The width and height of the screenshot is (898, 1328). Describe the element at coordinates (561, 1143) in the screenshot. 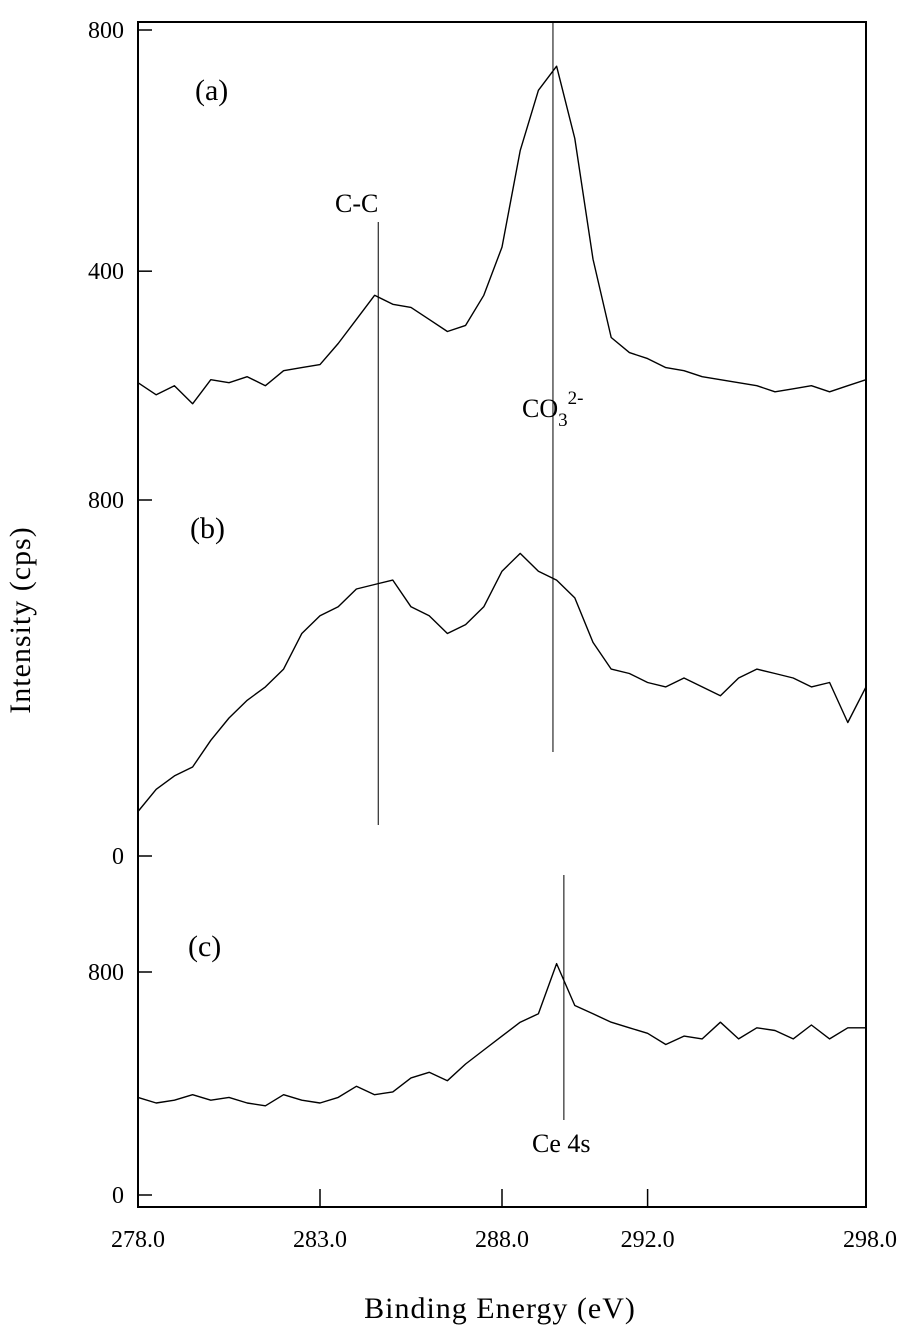

I see `ce4s-annotation: Ce 4s` at that location.